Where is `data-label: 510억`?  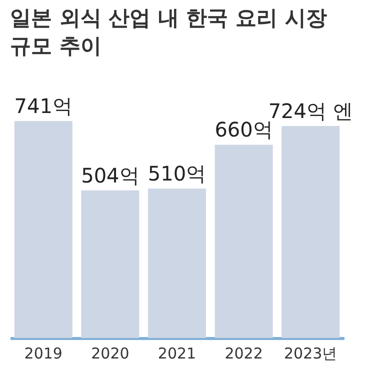
data-label: 510억 is located at coordinates (177, 174).